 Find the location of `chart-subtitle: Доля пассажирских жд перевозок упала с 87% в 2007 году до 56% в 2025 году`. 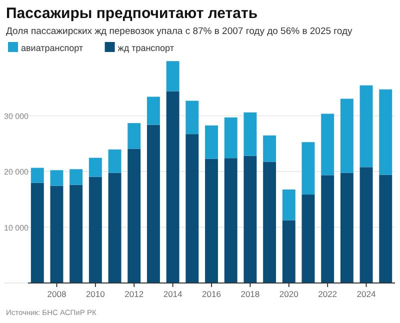

chart-subtitle: Доля пассажирских жд перевозок упала с 87% в 2007 году до 56% в 2025 году is located at coordinates (179, 31).